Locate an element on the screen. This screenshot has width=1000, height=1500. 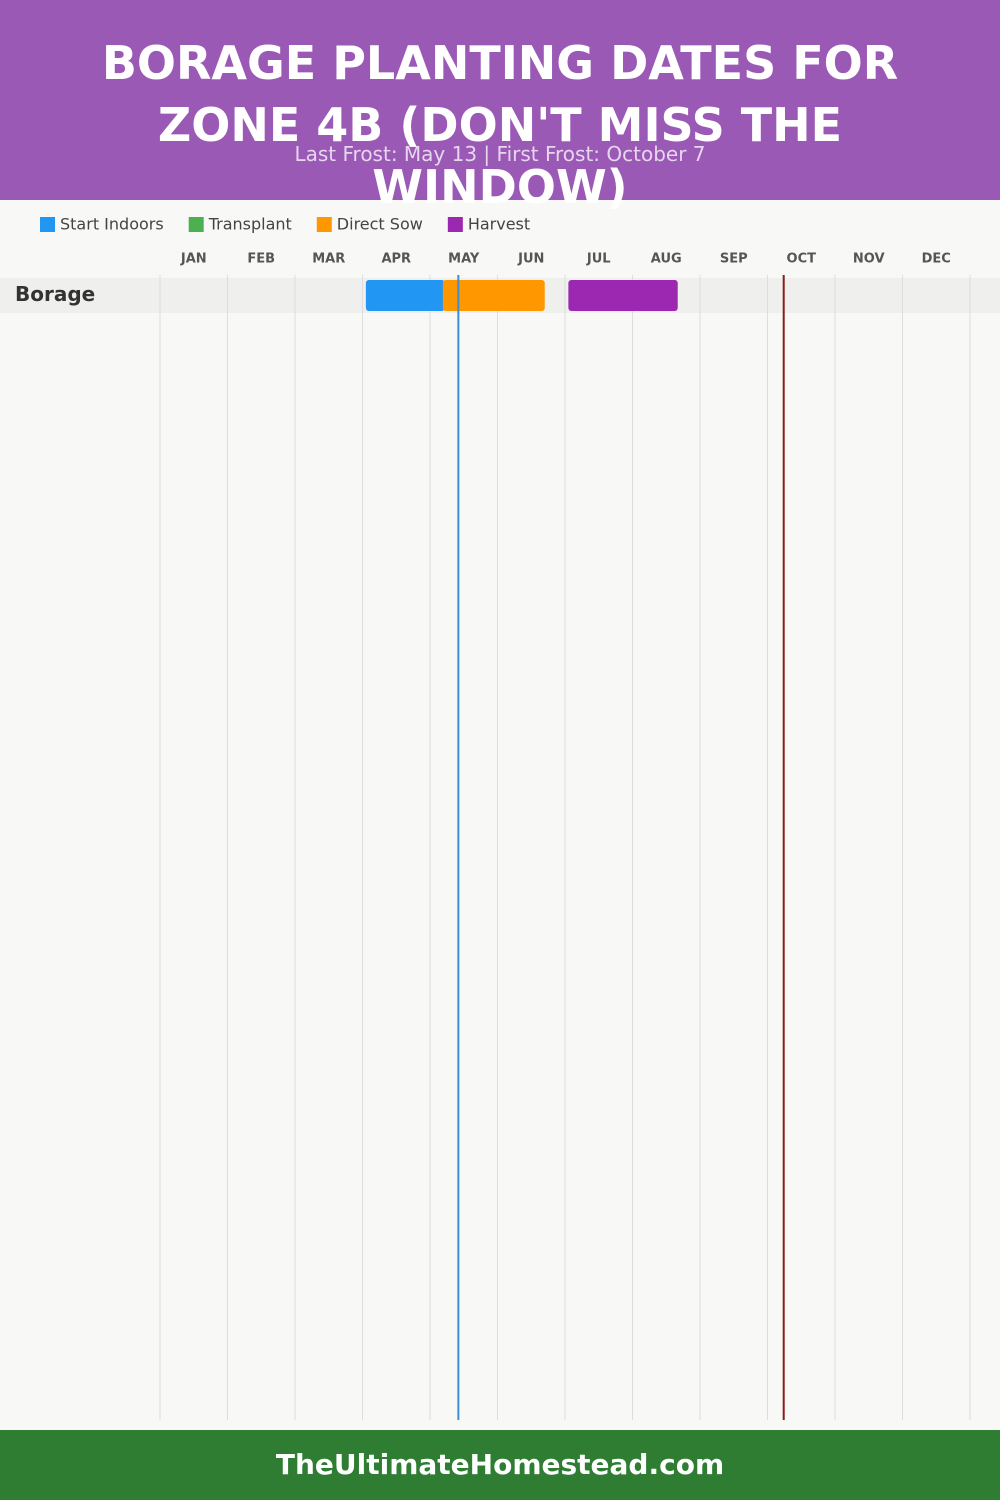
legend-label: Transplant is located at coordinates (250, 224).